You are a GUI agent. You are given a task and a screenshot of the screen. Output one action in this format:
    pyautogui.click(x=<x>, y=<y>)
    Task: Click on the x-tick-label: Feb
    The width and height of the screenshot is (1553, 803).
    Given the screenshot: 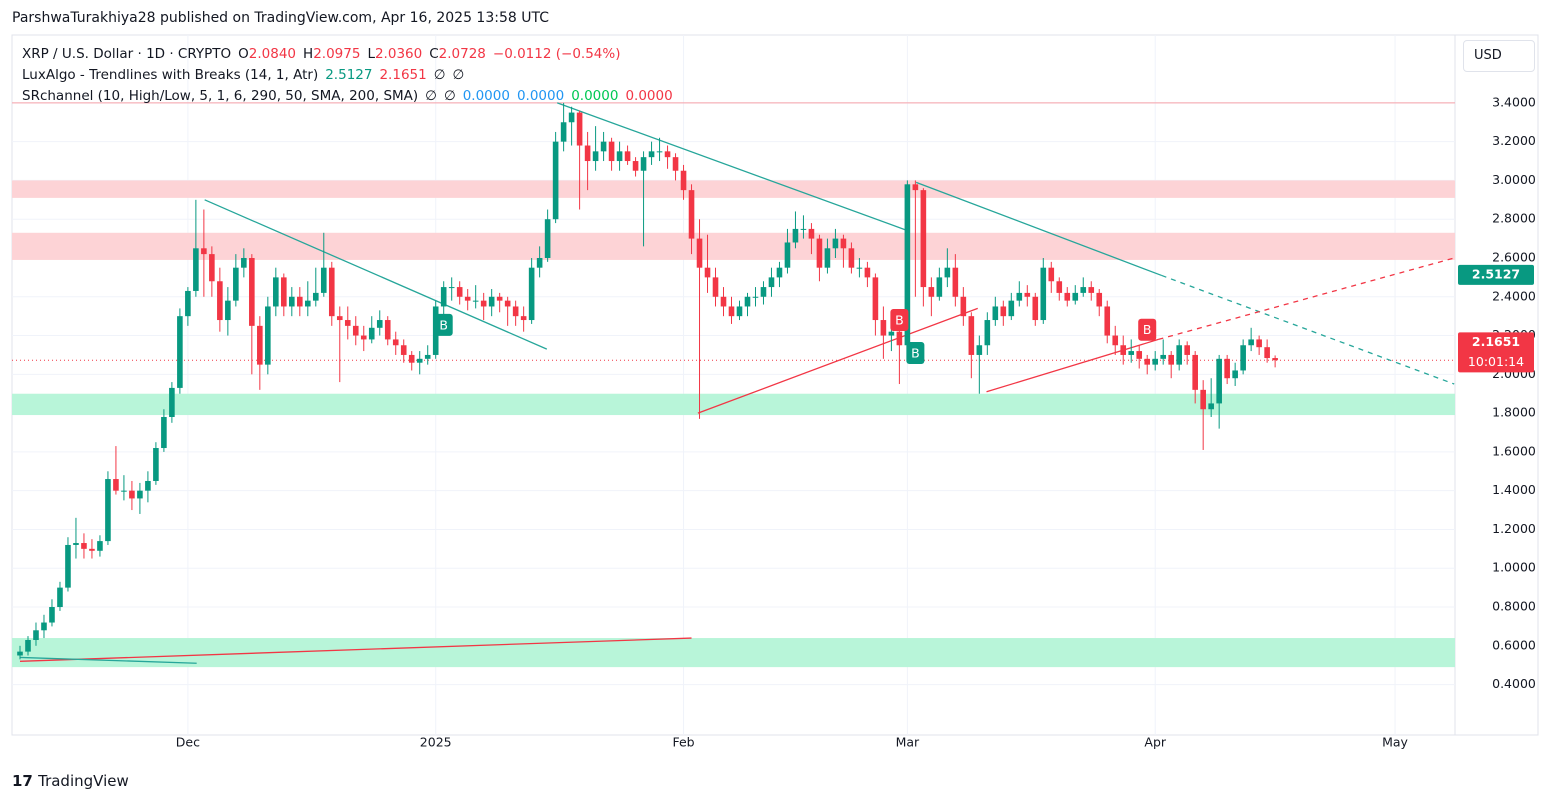 What is the action you would take?
    pyautogui.click(x=683, y=742)
    